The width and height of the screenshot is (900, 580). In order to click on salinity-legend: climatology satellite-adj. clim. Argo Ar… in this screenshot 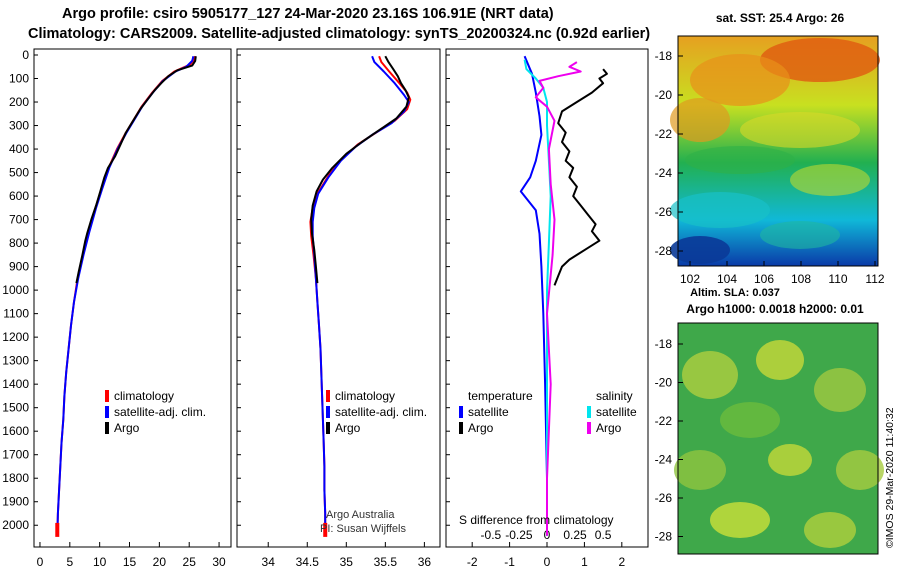, I will do `click(373, 462)`.